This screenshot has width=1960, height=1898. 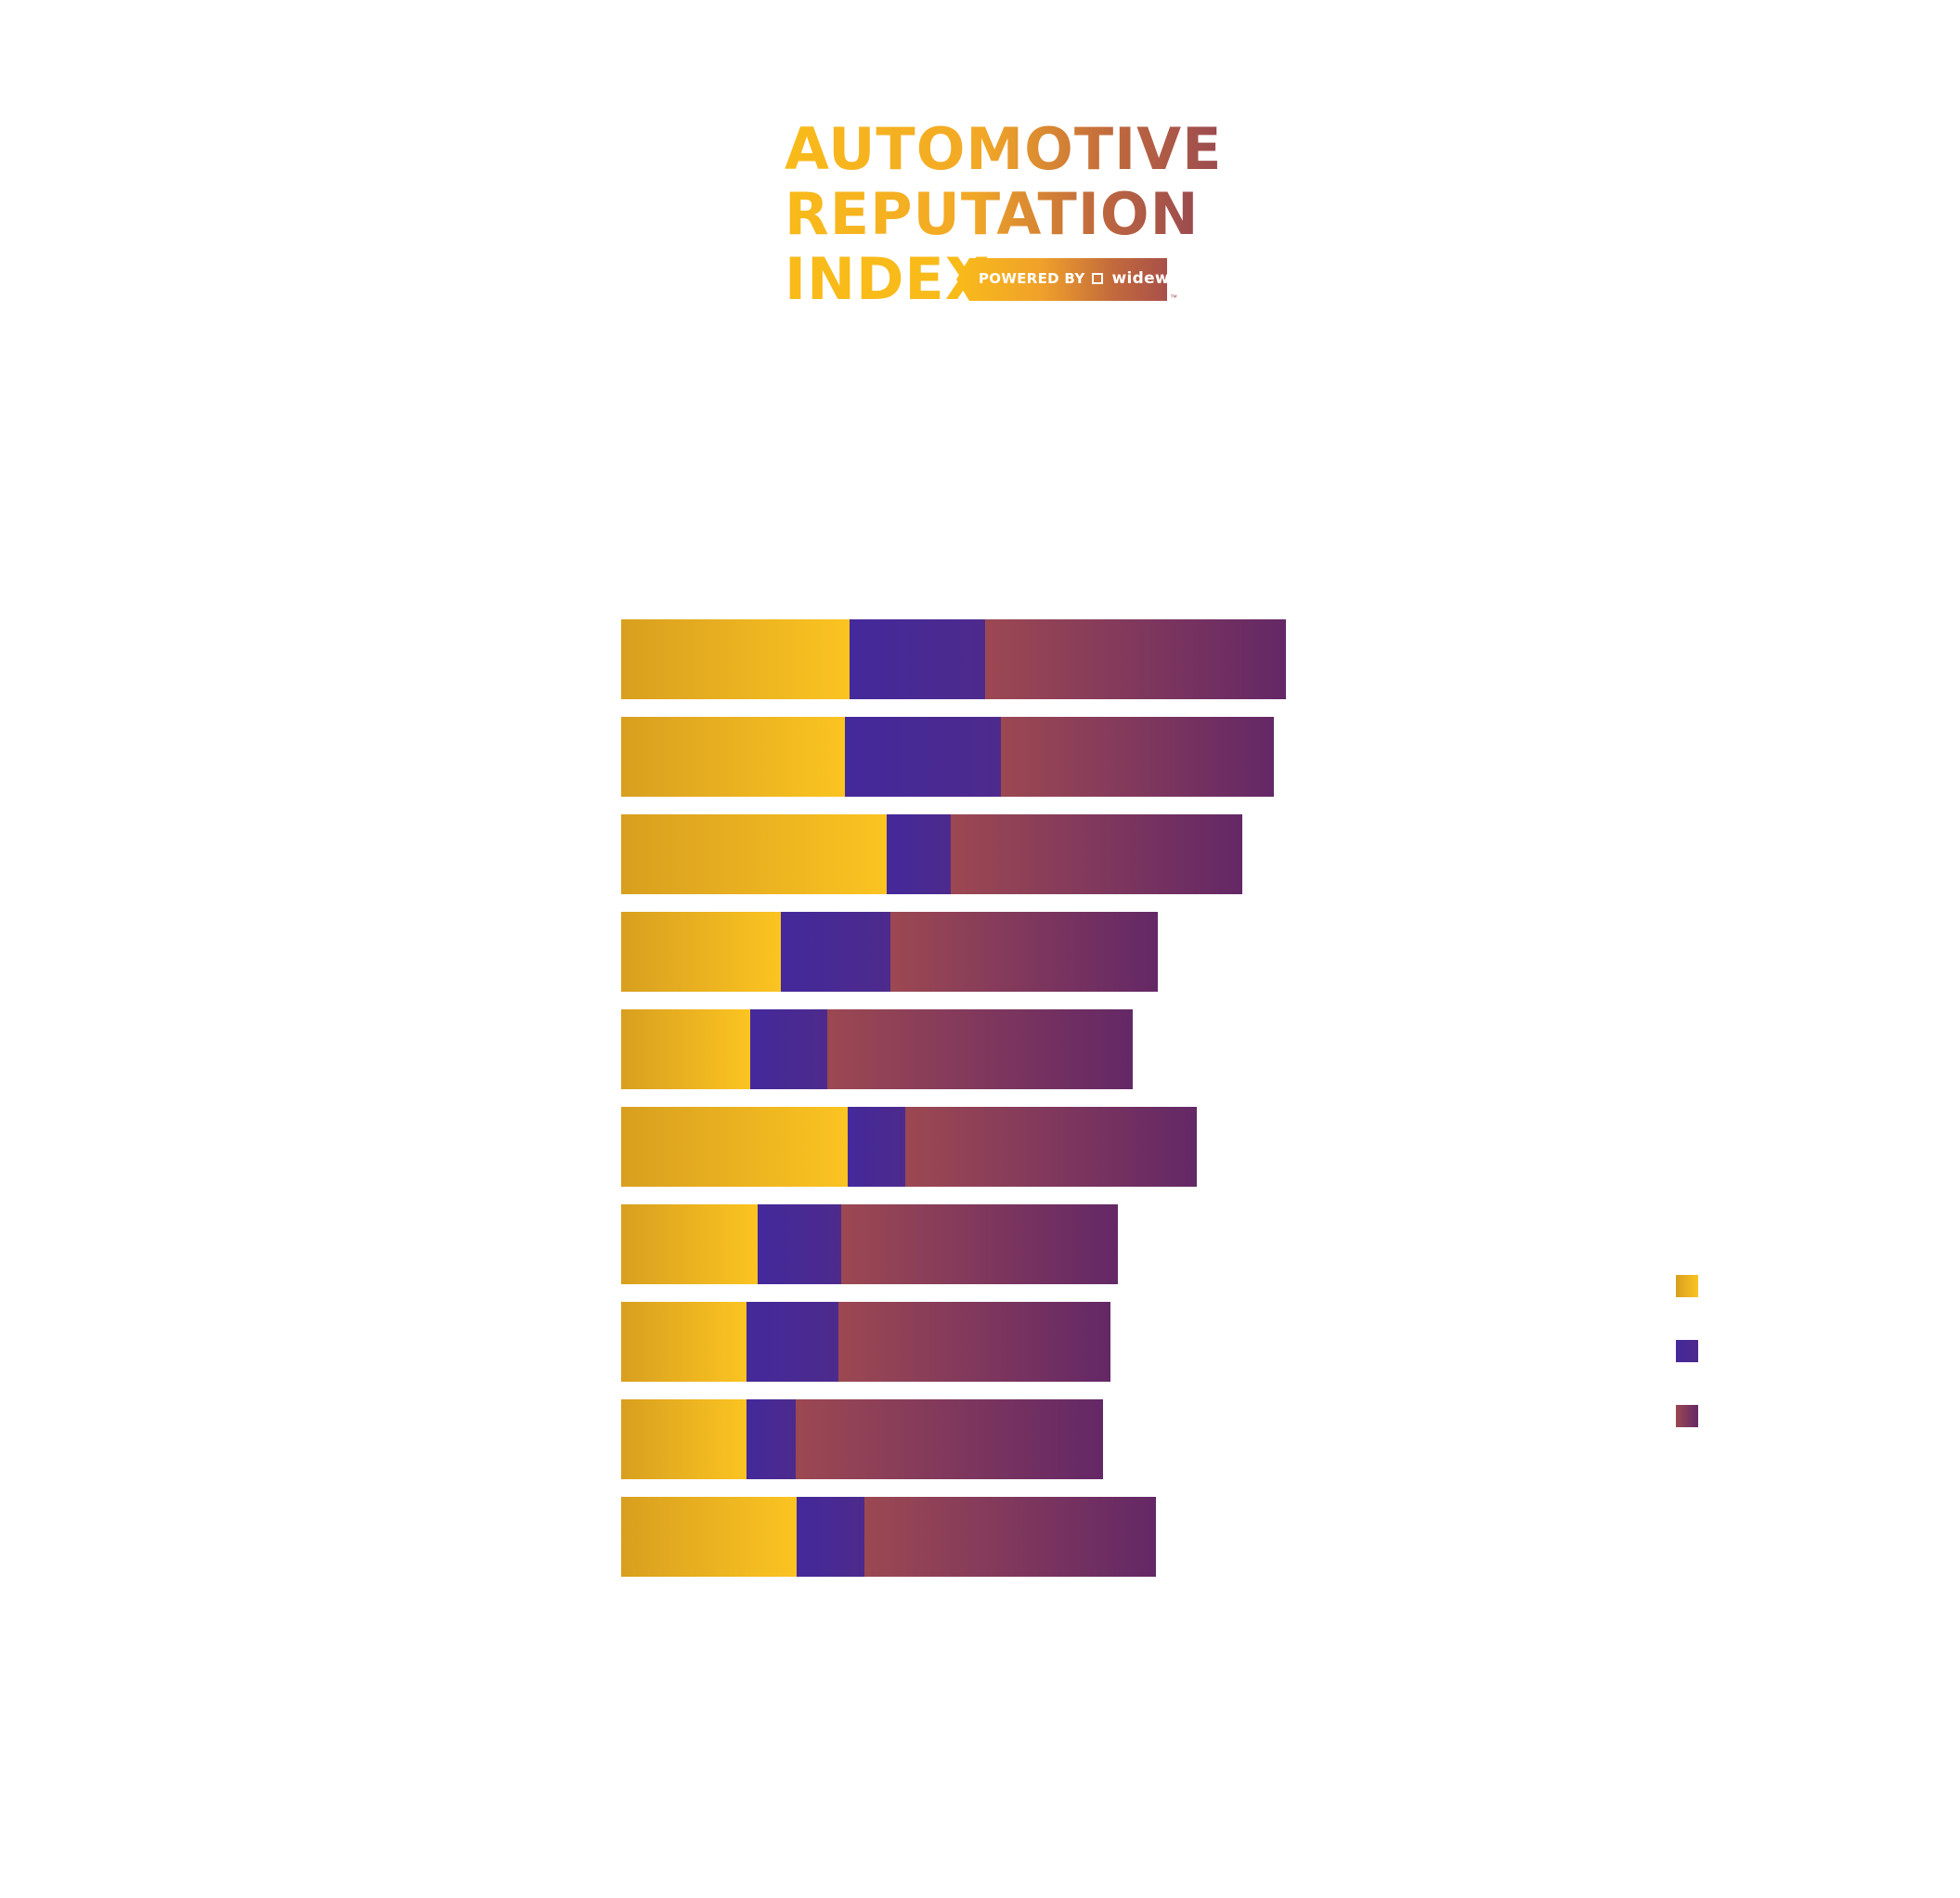 I want to click on powered-by-badge: POWERED BY widewail, so click(x=1061, y=279).